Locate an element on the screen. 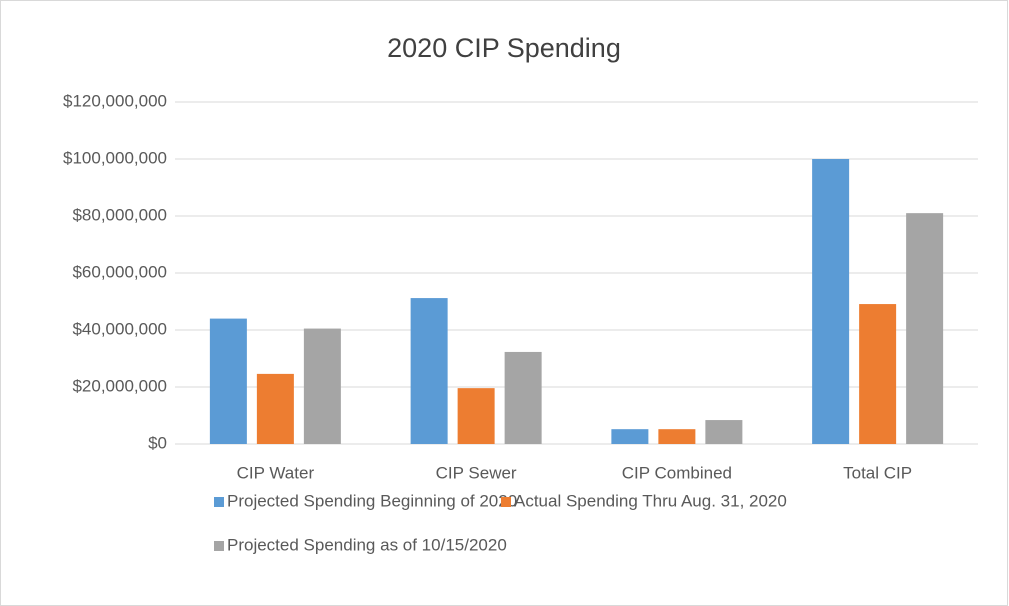 Image resolution: width=1009 pixels, height=606 pixels. y-tick-label: $0 is located at coordinates (157, 442).